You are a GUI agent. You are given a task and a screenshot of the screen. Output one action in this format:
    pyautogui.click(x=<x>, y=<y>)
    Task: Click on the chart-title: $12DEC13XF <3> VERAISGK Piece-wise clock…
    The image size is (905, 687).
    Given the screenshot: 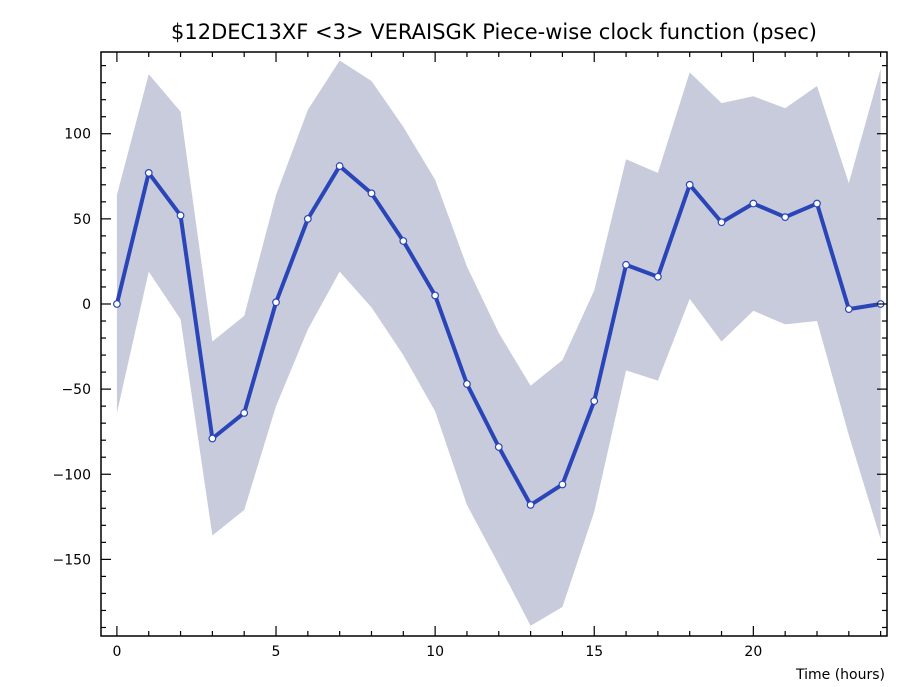 What is the action you would take?
    pyautogui.click(x=494, y=32)
    